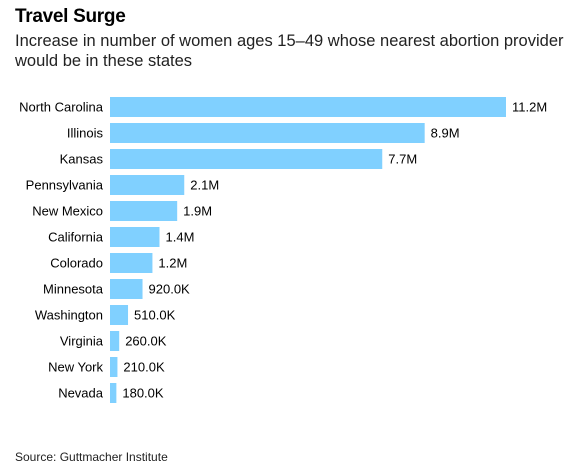 This screenshot has width=586, height=475. What do you see at coordinates (76, 263) in the screenshot?
I see `category-label: Colorado` at bounding box center [76, 263].